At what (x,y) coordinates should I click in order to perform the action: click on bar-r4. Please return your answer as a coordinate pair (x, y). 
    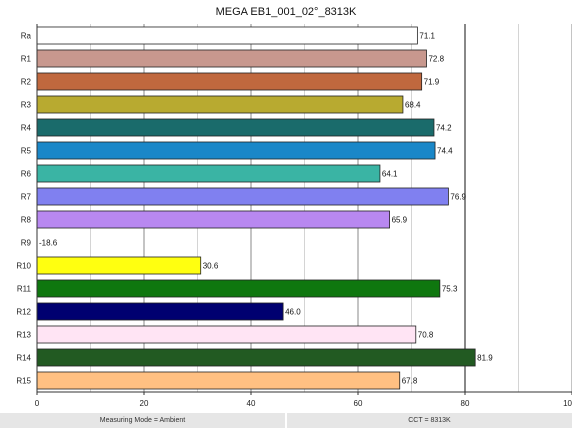
    Looking at the image, I should click on (235, 127).